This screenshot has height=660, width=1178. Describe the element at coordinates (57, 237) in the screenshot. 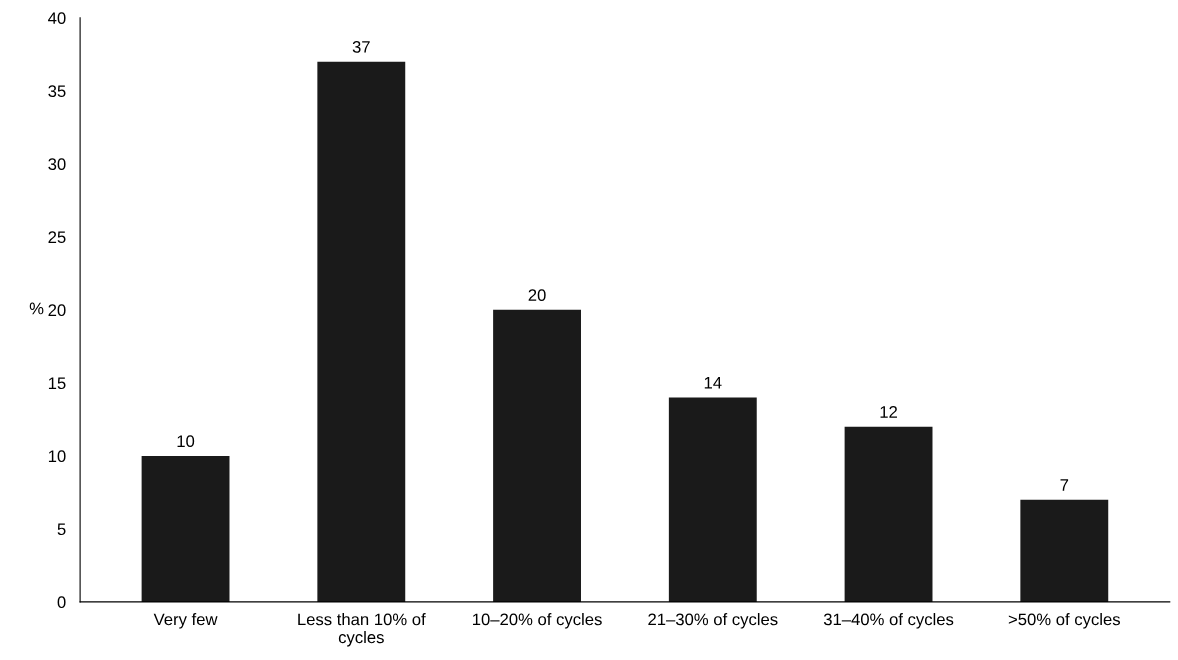

I see `y-tick-label: 25` at that location.